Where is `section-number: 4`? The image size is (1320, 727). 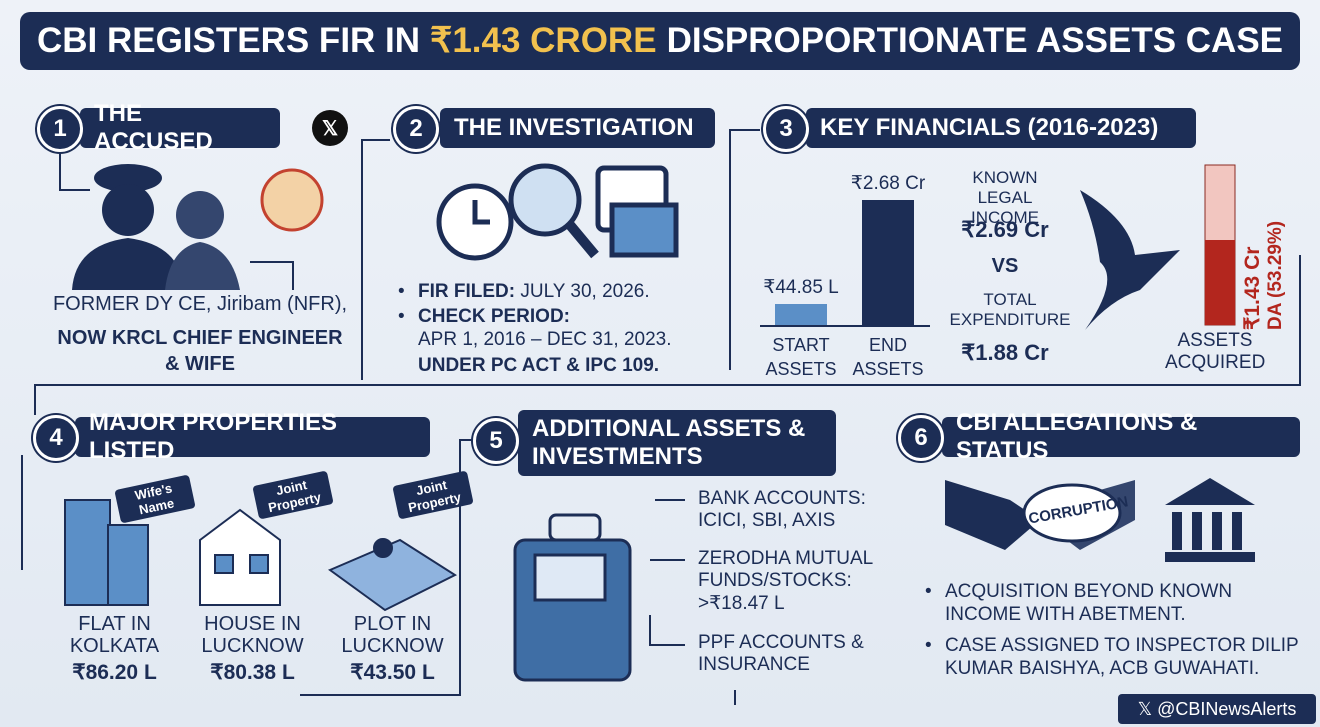
section-number: 4 is located at coordinates (56, 438).